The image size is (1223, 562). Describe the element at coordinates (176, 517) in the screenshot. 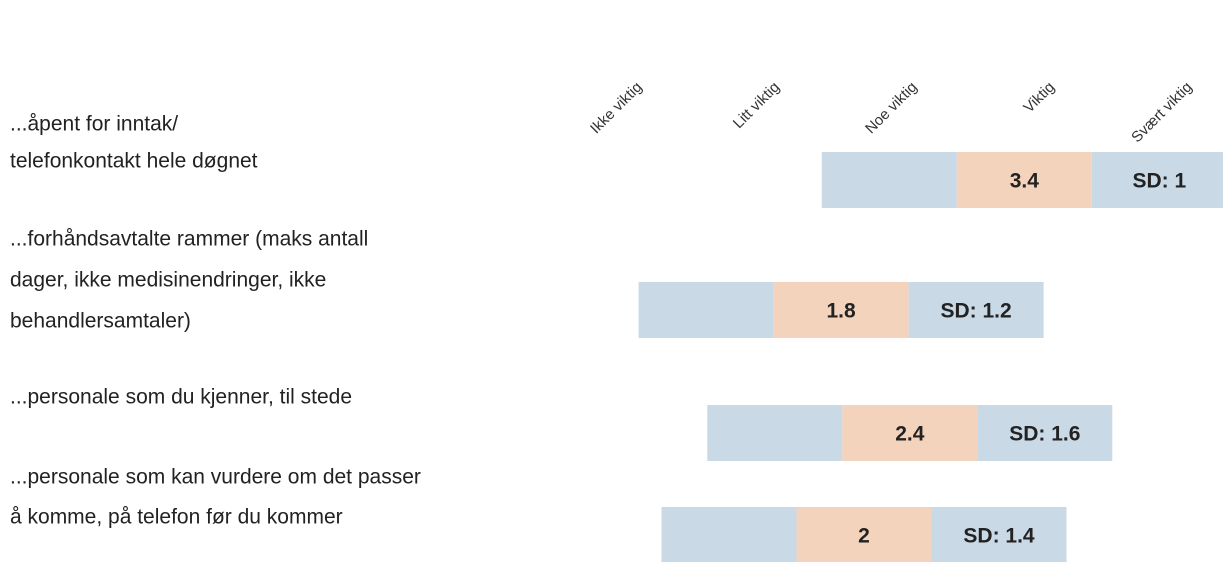

I see `row-label: å komme, på telefon før du kommer` at that location.